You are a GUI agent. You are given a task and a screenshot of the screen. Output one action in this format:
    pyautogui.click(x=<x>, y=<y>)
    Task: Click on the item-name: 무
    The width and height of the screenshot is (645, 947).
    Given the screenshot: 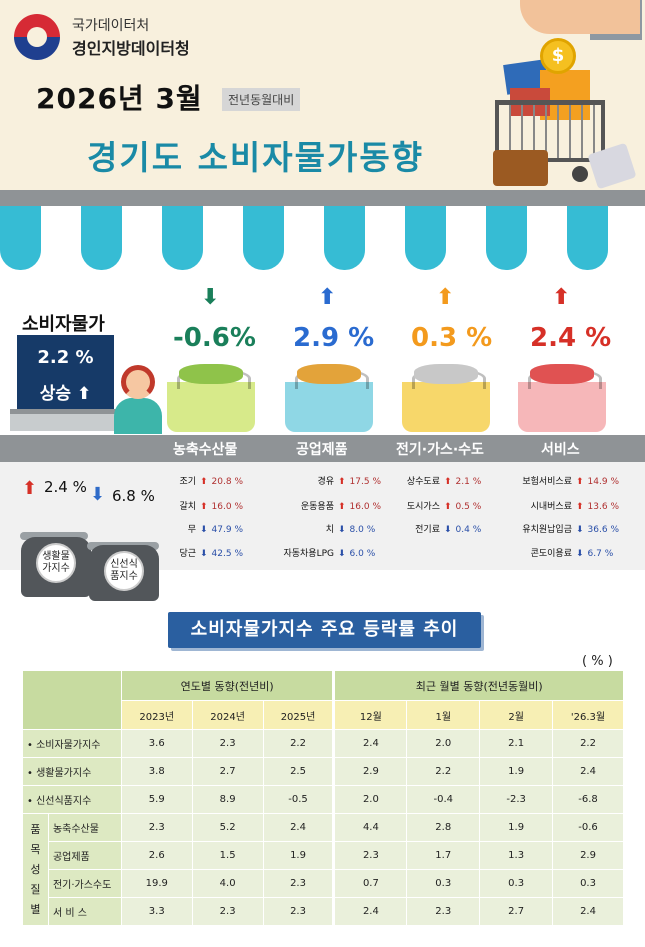 What is the action you would take?
    pyautogui.click(x=191, y=530)
    